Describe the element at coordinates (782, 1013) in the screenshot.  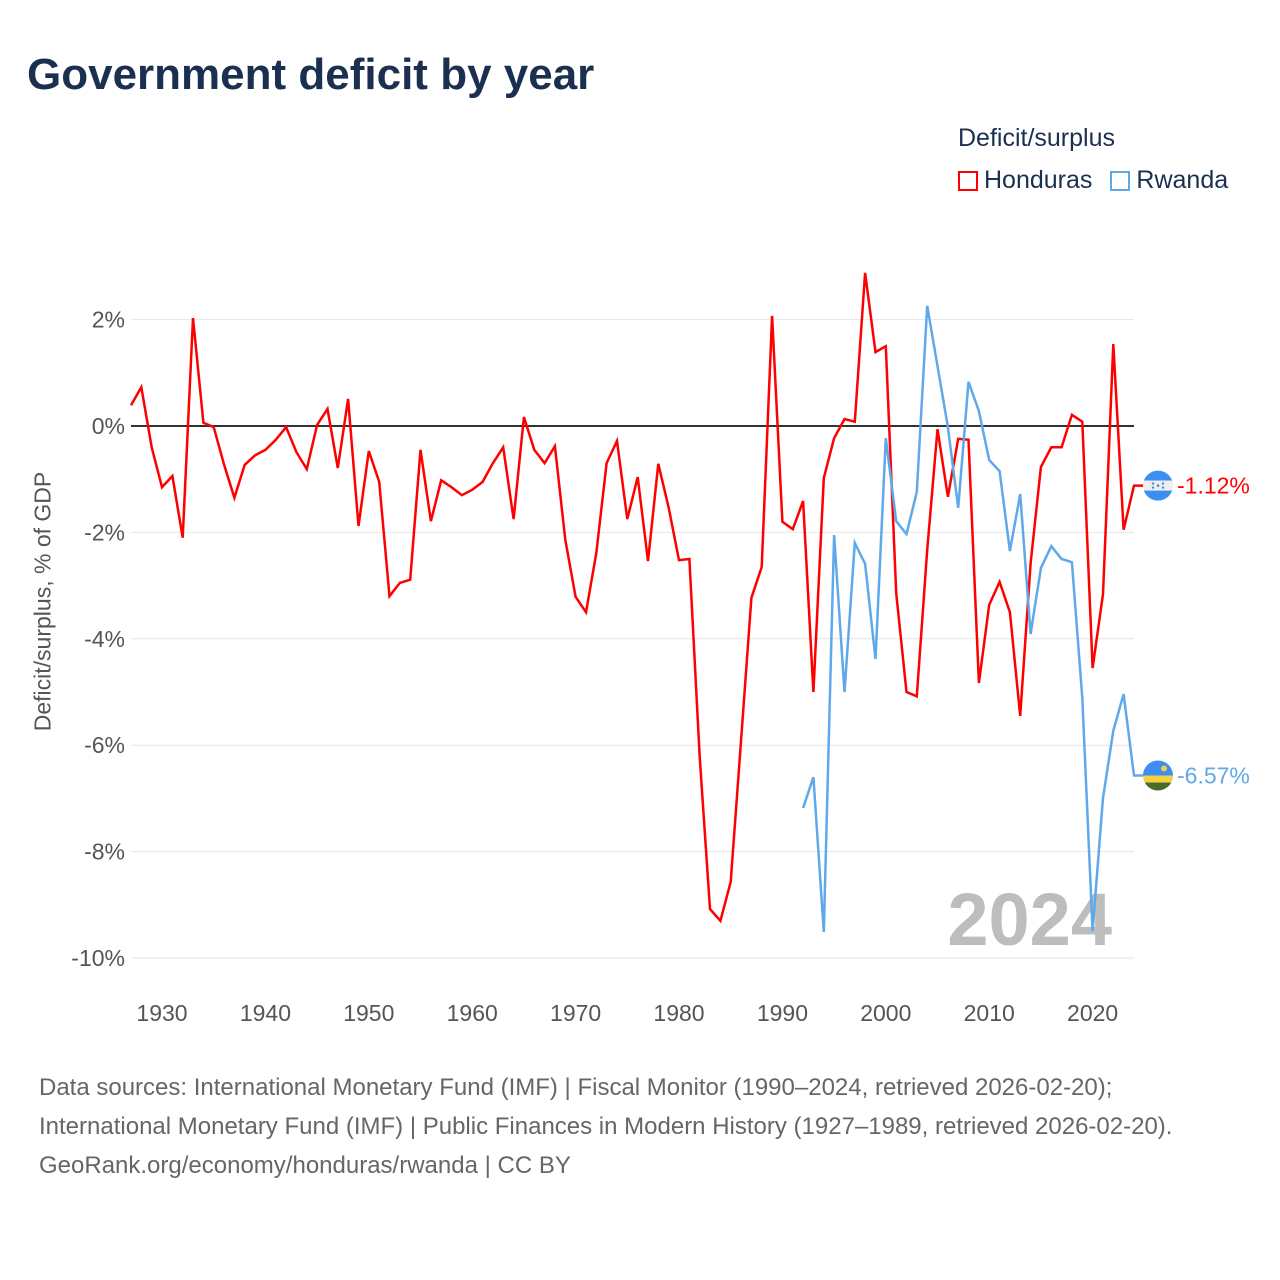
I see `x-tick-label: 1990` at that location.